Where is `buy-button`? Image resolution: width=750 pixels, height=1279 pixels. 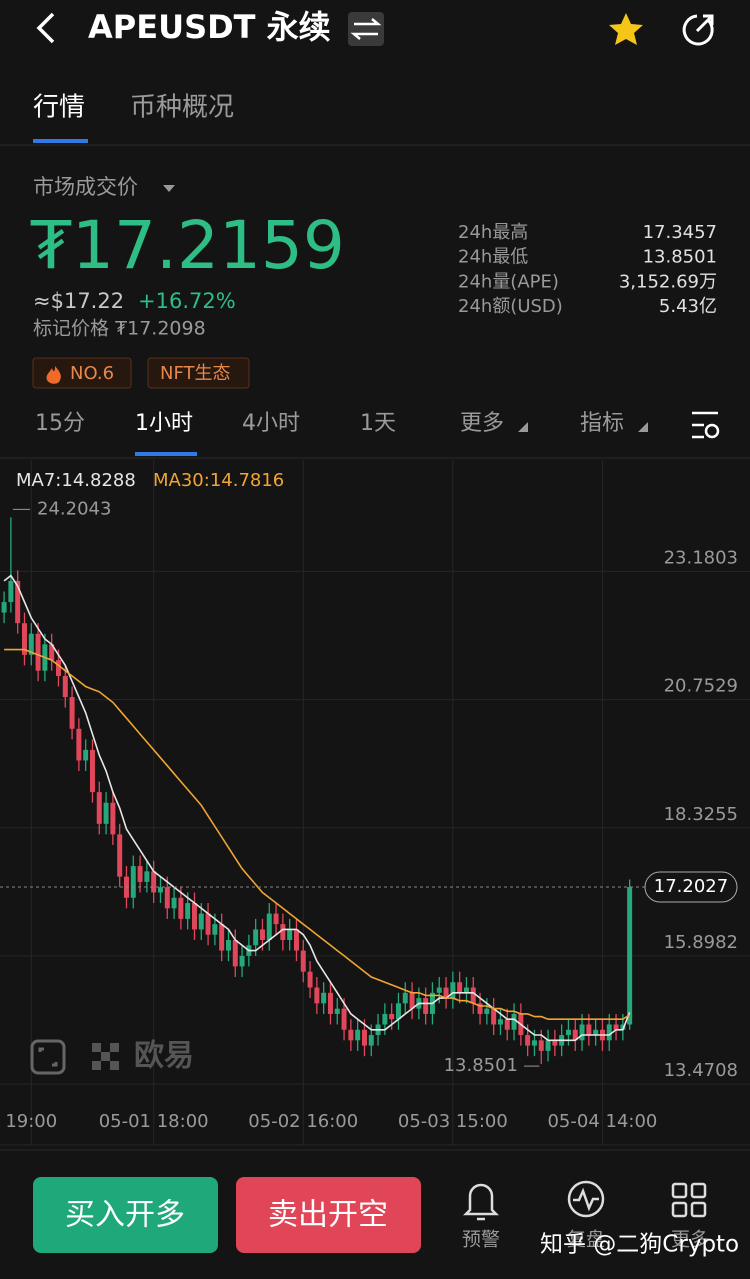 buy-button is located at coordinates (125, 1215).